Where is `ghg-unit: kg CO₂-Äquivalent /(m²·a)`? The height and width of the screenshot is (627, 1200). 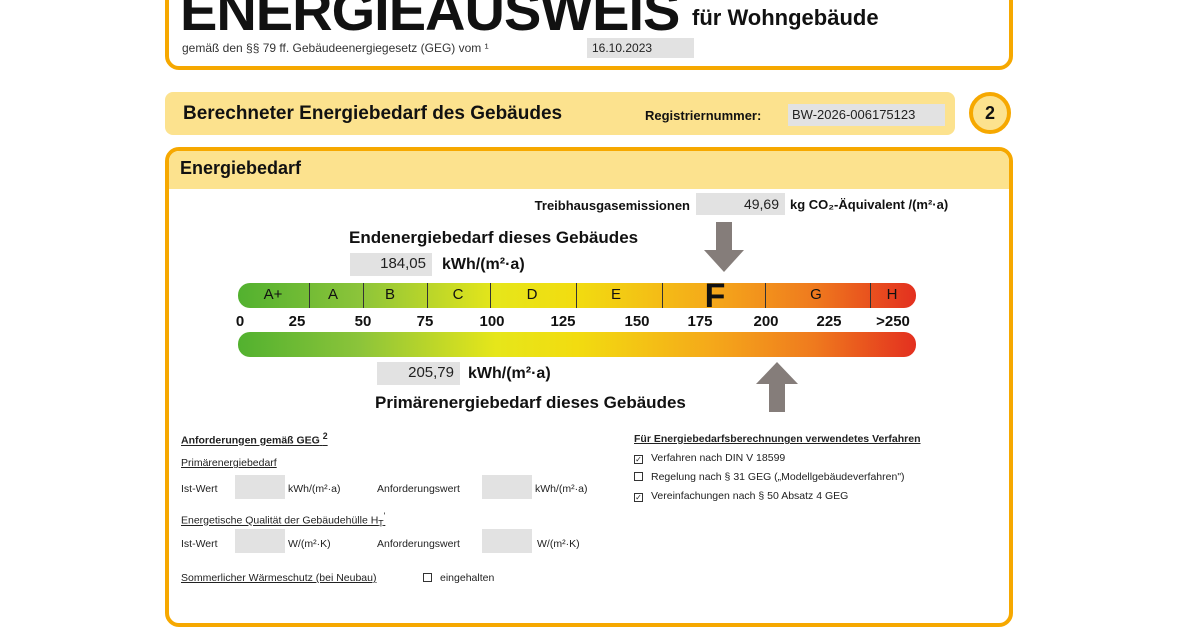 ghg-unit: kg CO₂-Äquivalent /(m²·a) is located at coordinates (869, 204).